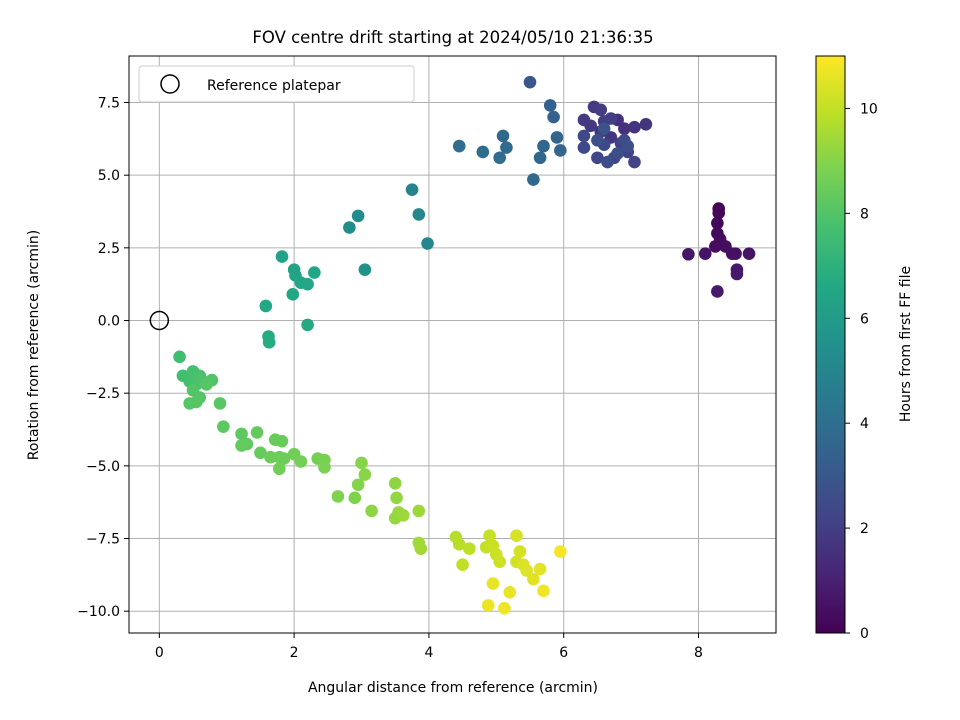 The height and width of the screenshot is (720, 960). I want to click on x-tick-label: 8, so click(698, 653).